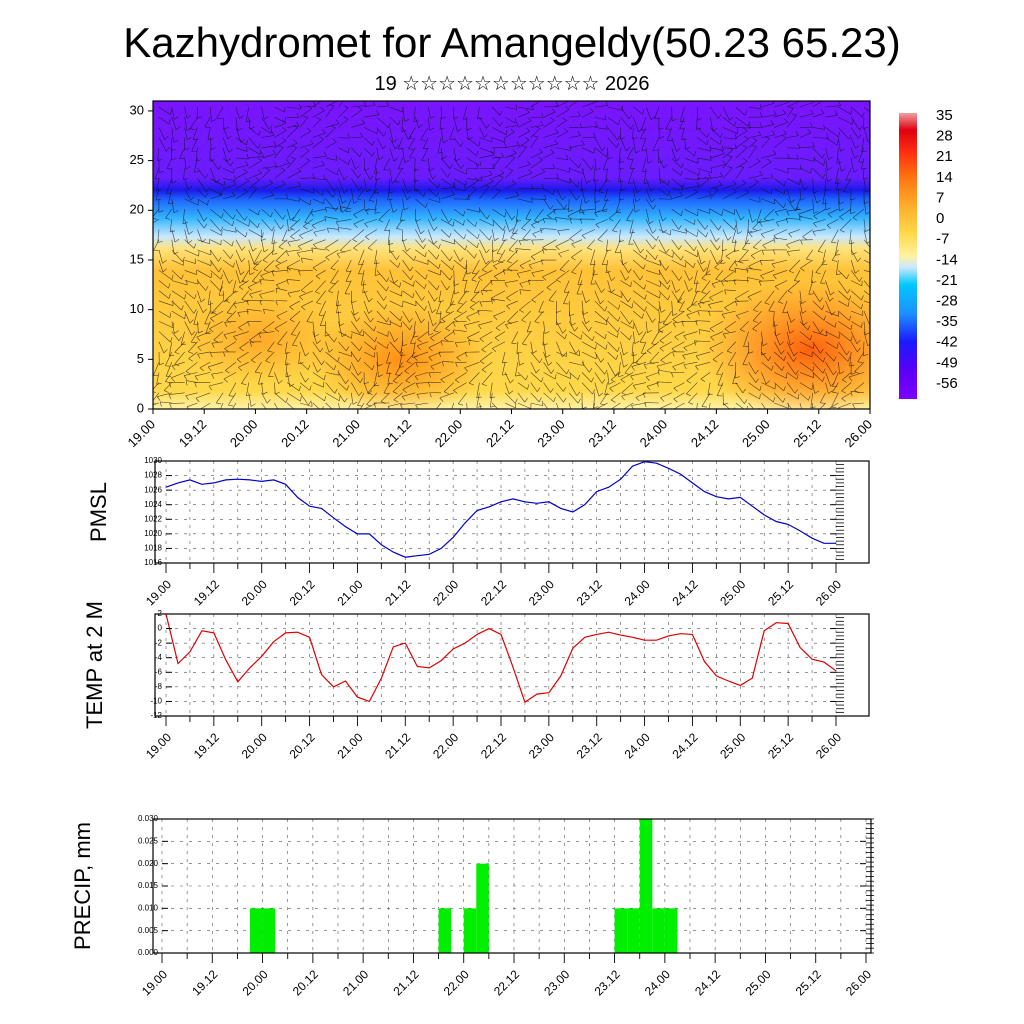 The height and width of the screenshot is (1024, 1024). What do you see at coordinates (785, 344) in the screenshot?
I see `warm-core` at bounding box center [785, 344].